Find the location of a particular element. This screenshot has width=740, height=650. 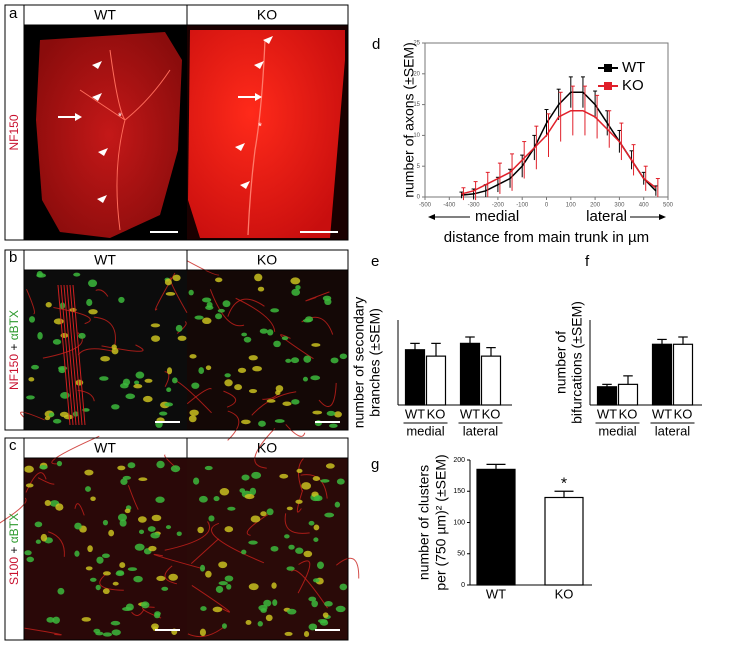

side-label-part: + is located at coordinates (14, 347).